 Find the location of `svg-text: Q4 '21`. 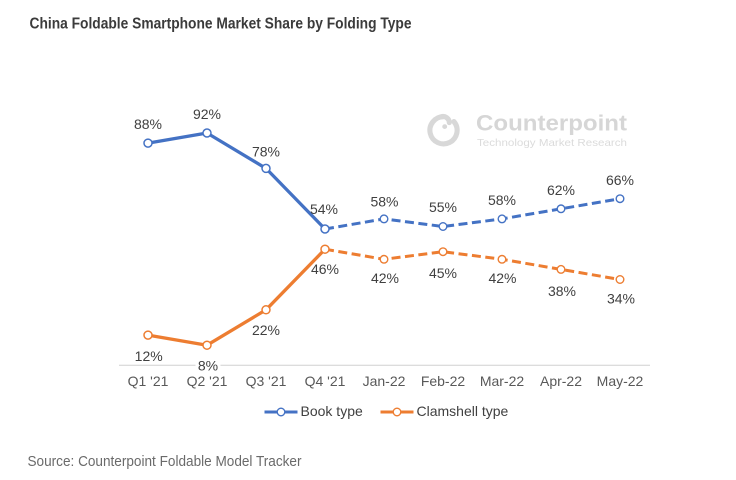

svg-text: Q4 '21 is located at coordinates (325, 381).